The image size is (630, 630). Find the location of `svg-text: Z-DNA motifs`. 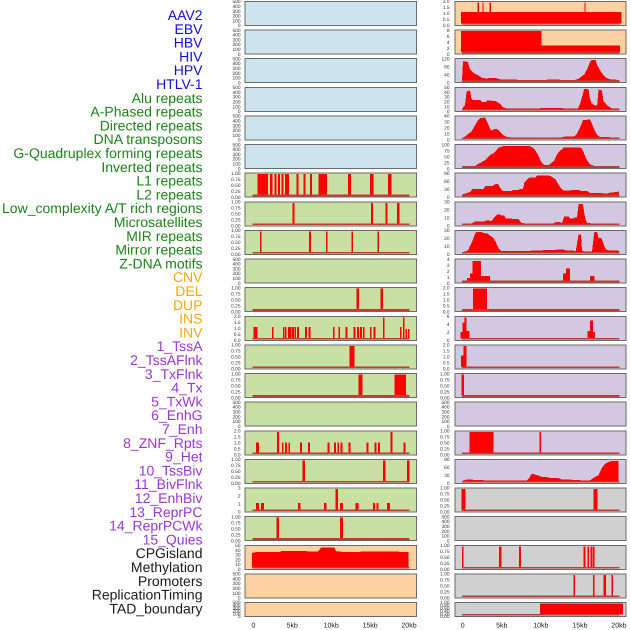

svg-text: Z-DNA motifs is located at coordinates (160, 263).